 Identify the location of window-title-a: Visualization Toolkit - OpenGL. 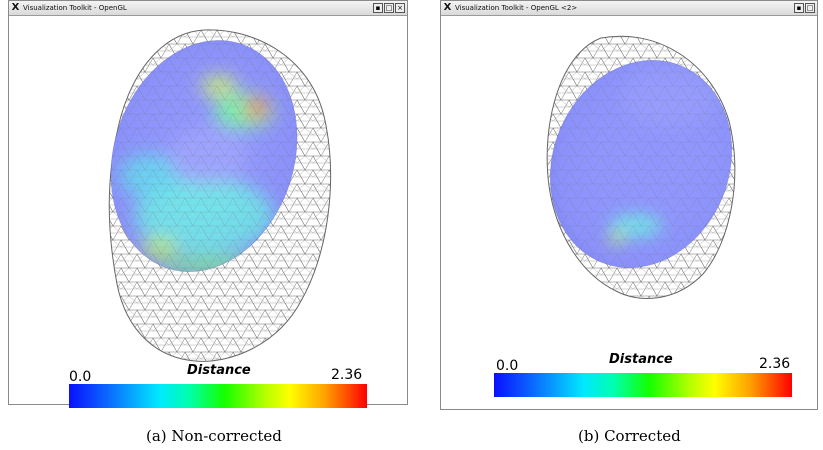
(75, 8).